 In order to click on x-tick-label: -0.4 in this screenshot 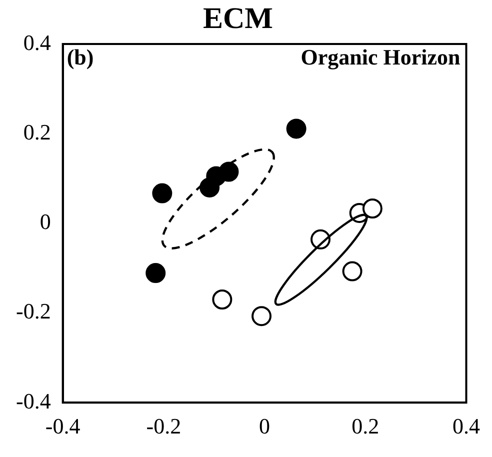, I will do `click(62, 426)`.